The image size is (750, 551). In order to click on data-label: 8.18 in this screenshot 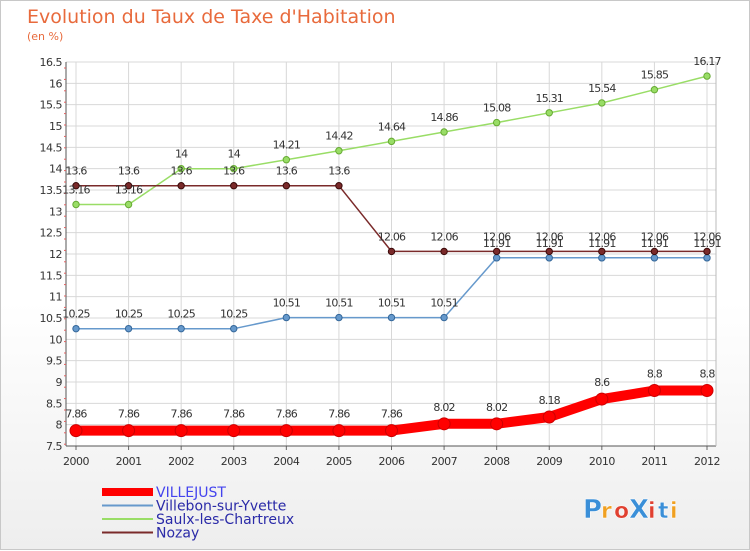, I will do `click(550, 400)`.